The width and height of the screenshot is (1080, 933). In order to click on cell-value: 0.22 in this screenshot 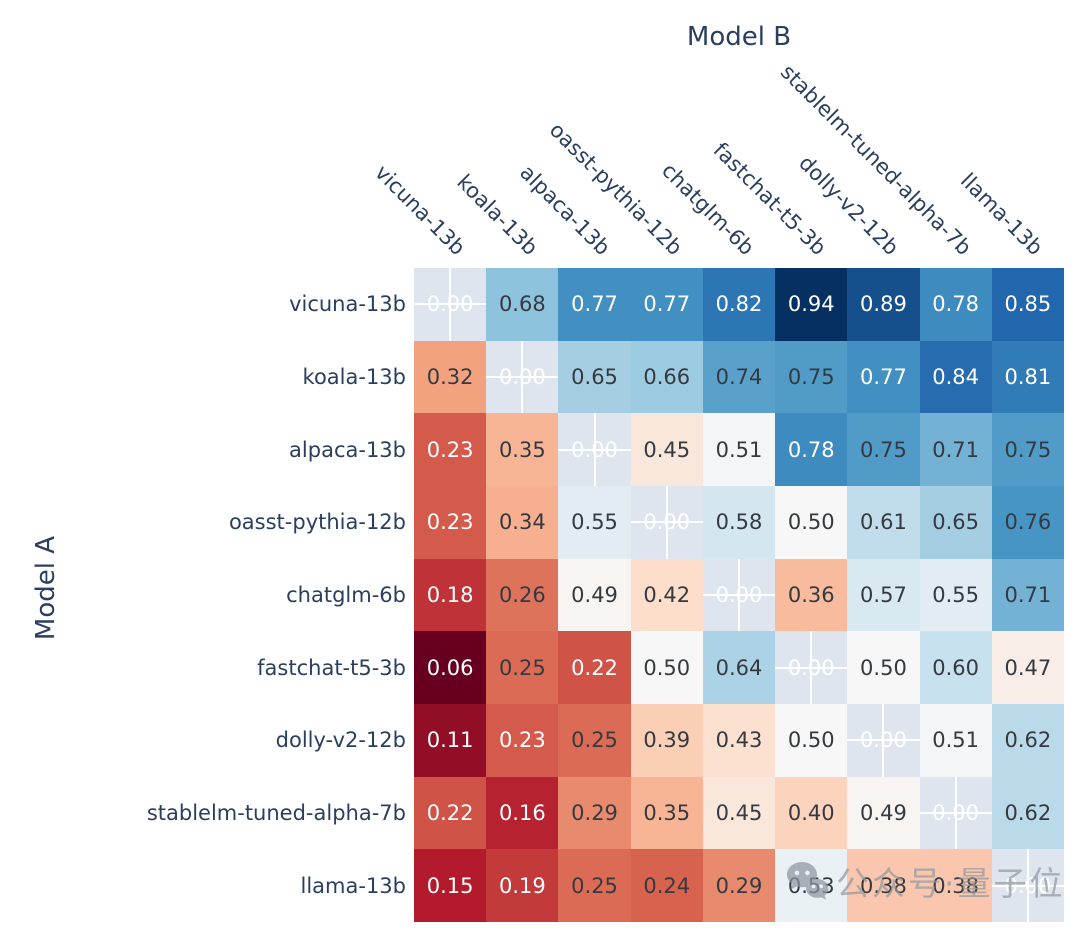, I will do `click(594, 667)`.